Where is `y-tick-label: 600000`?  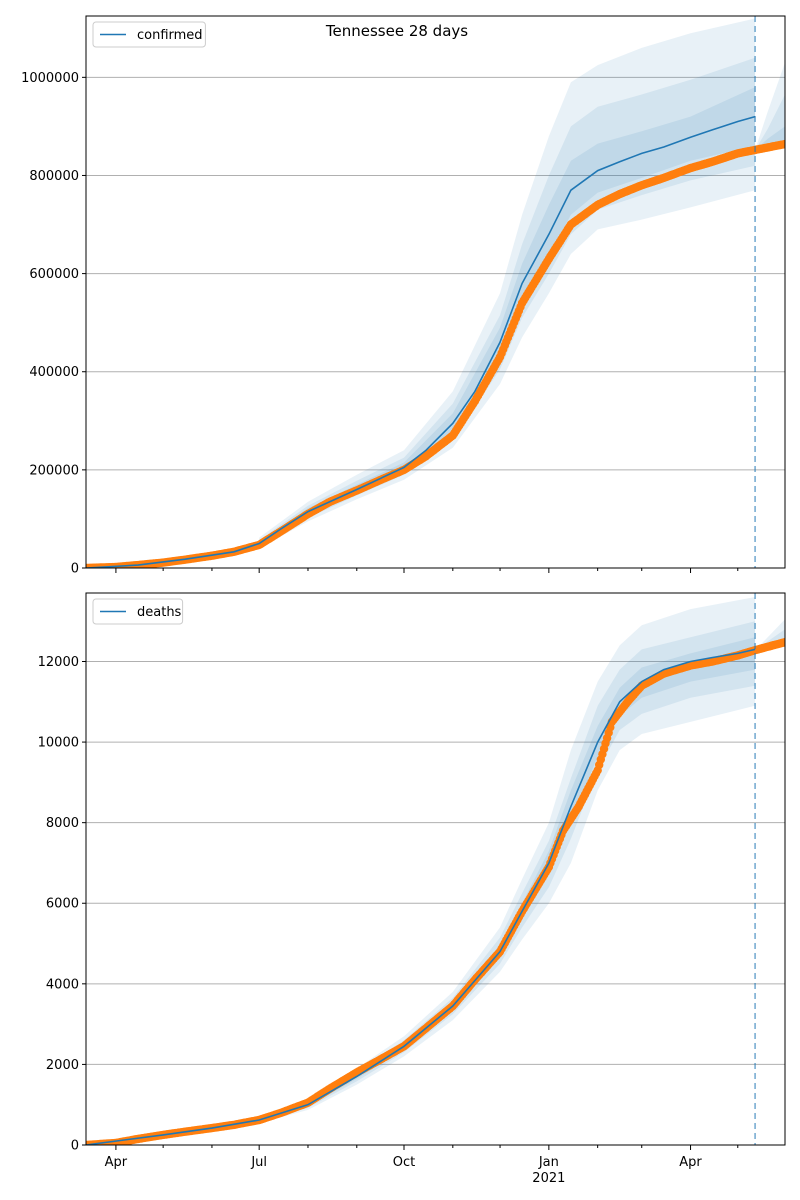 y-tick-label: 600000 is located at coordinates (54, 274).